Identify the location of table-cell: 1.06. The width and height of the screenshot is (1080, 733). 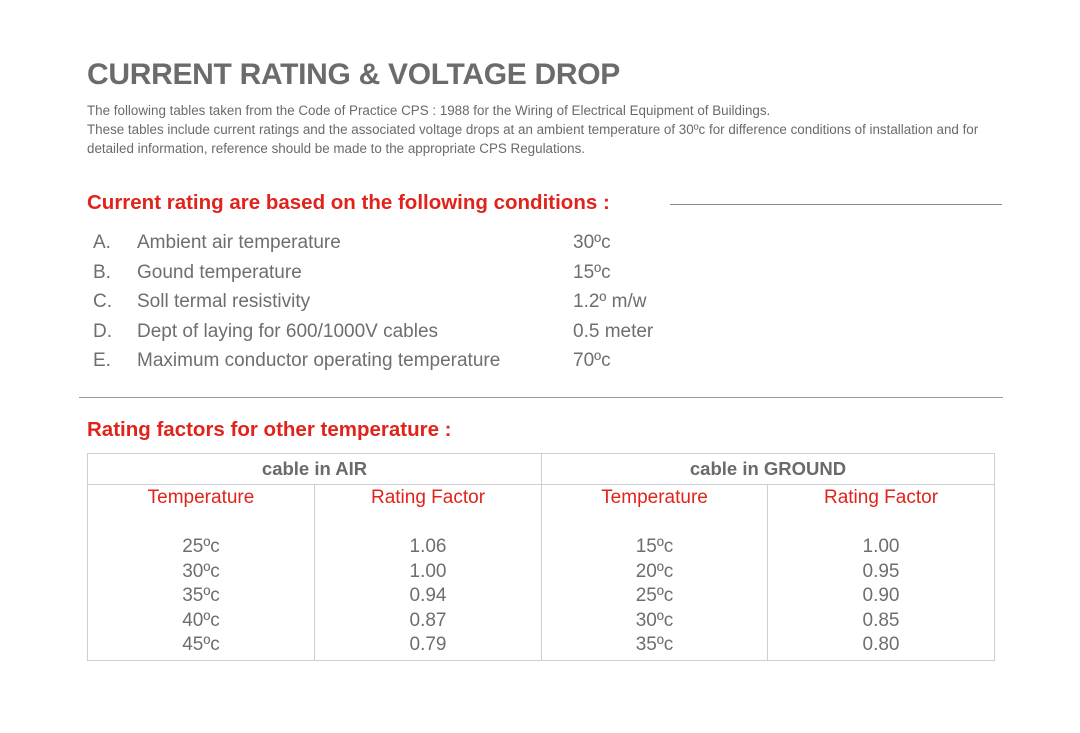
(428, 546).